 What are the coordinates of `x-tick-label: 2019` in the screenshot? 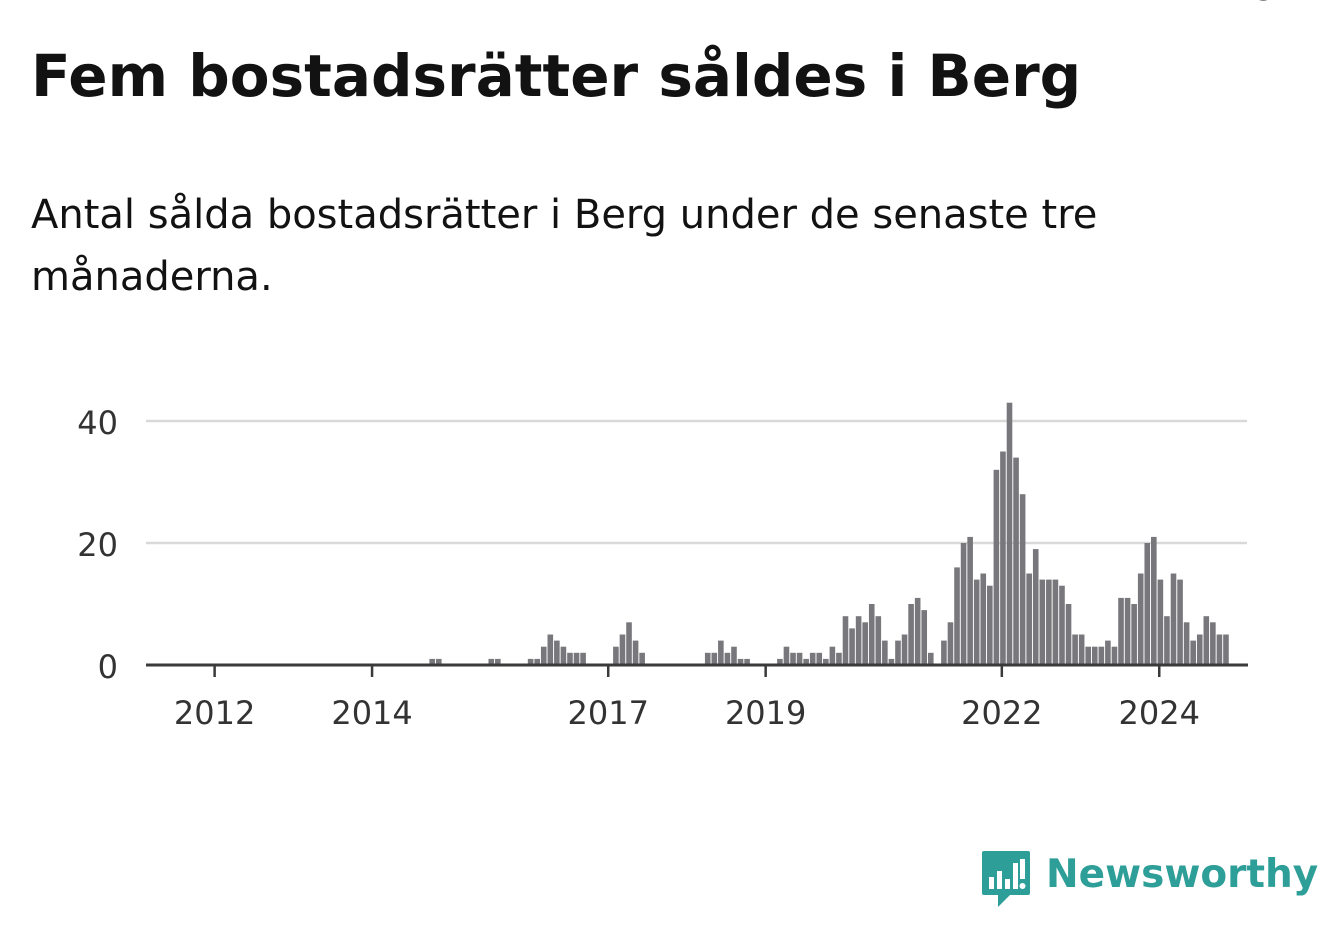 It's located at (765, 713).